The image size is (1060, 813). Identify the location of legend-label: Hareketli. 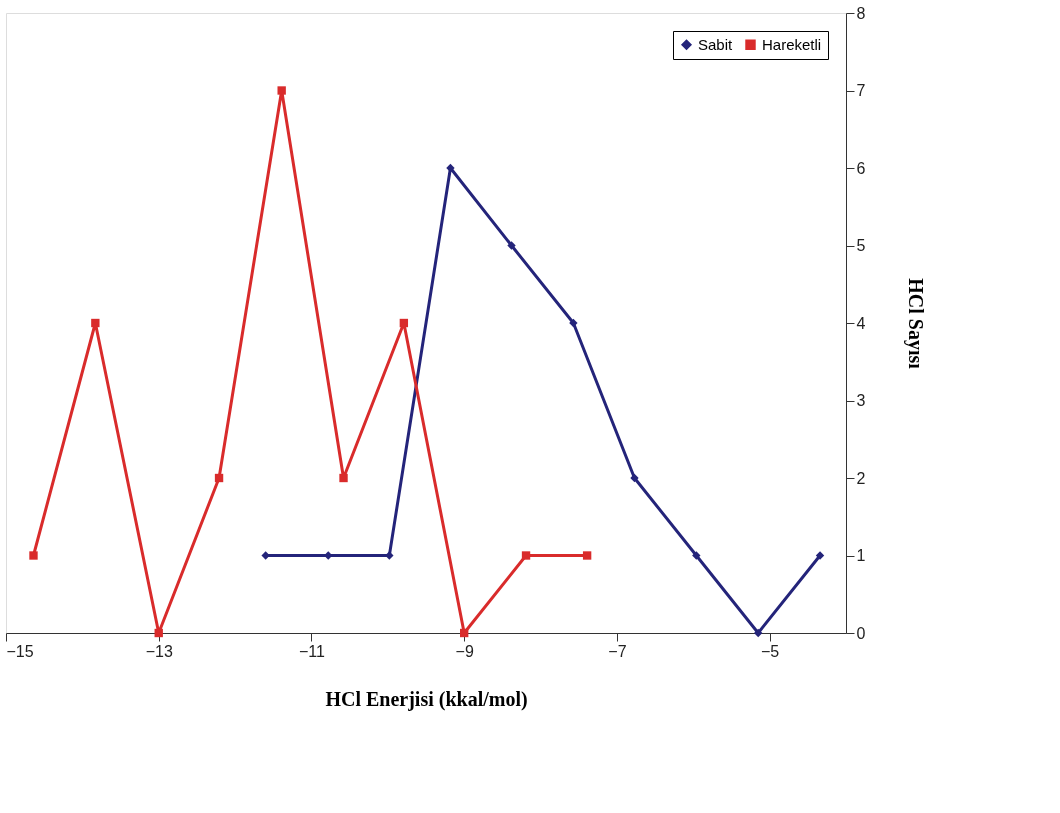
(792, 44).